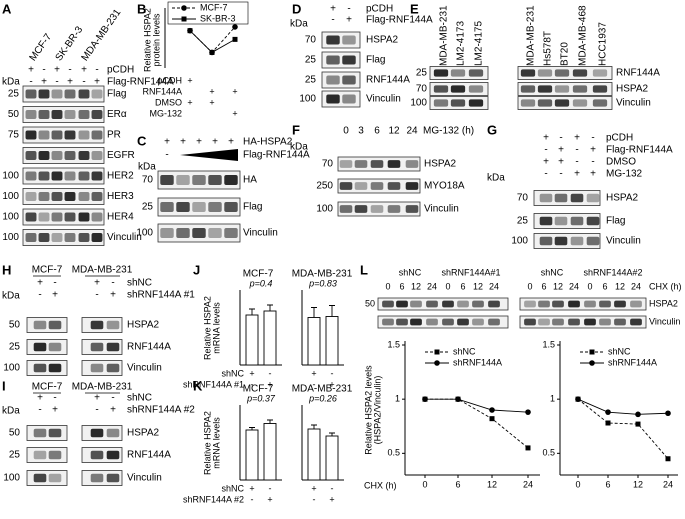 The image size is (685, 519). What do you see at coordinates (523, 198) in the screenshot?
I see `kda-marker: 70` at bounding box center [523, 198].